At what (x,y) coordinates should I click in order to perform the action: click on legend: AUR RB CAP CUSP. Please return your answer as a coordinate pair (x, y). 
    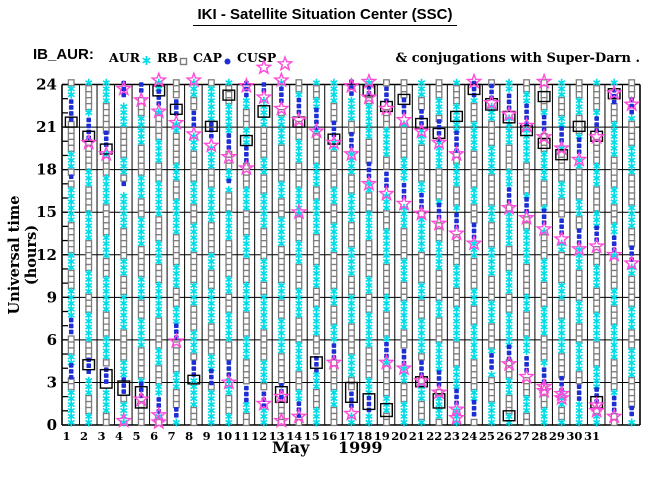
    Looking at the image, I should click on (203, 61).